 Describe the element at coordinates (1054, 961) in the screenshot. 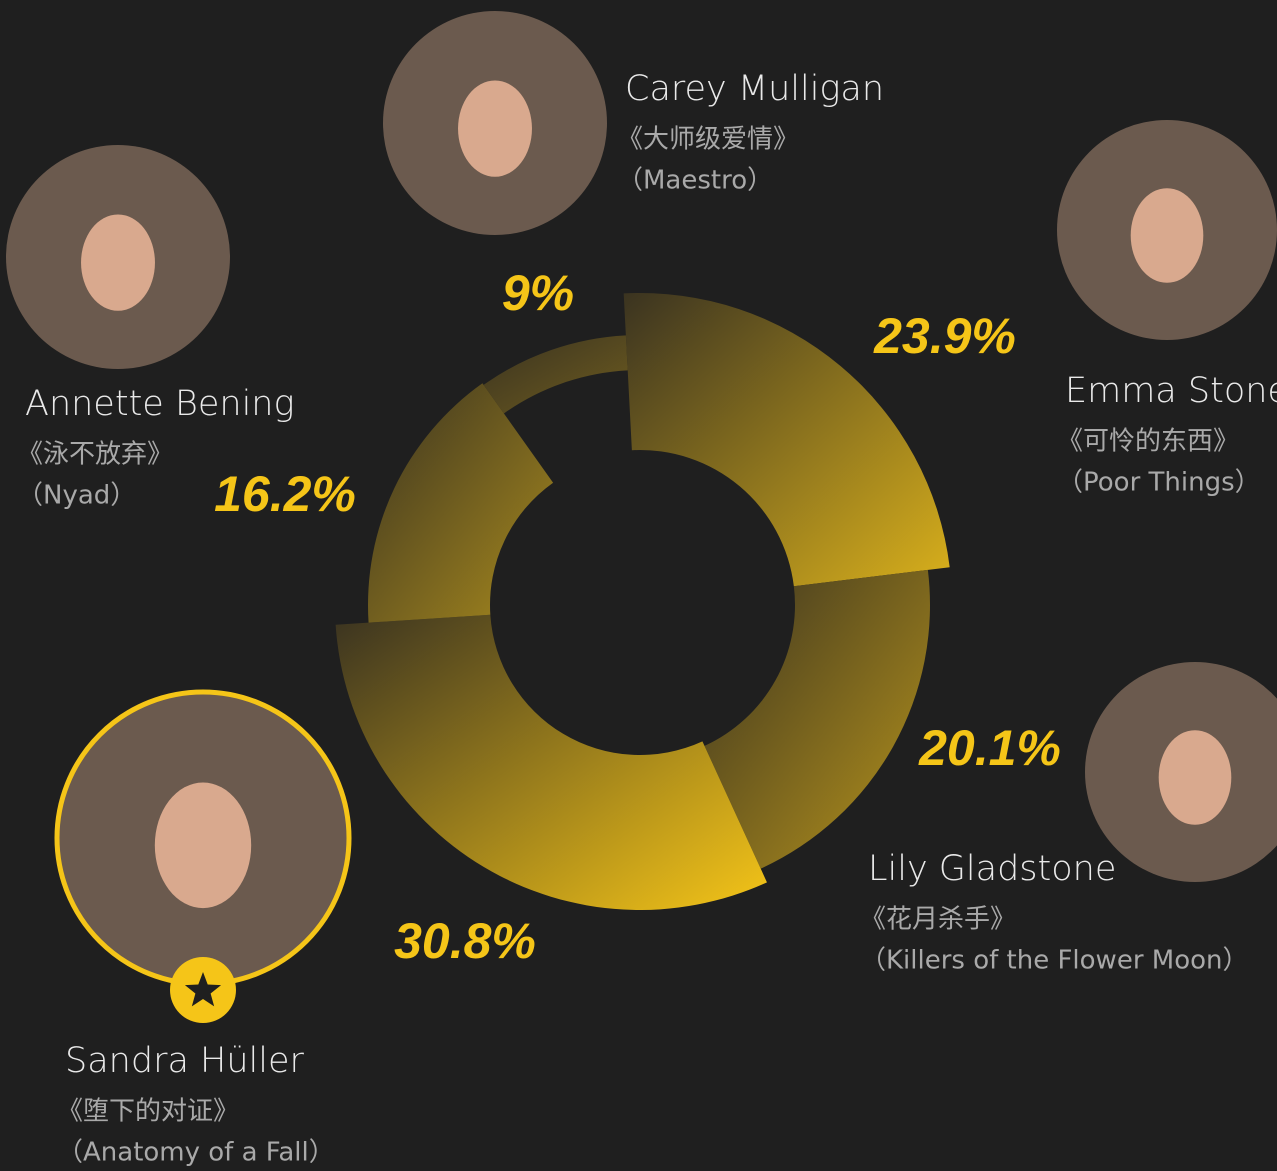

I see `film-title-en: （Killers of the Flower Moon）` at that location.